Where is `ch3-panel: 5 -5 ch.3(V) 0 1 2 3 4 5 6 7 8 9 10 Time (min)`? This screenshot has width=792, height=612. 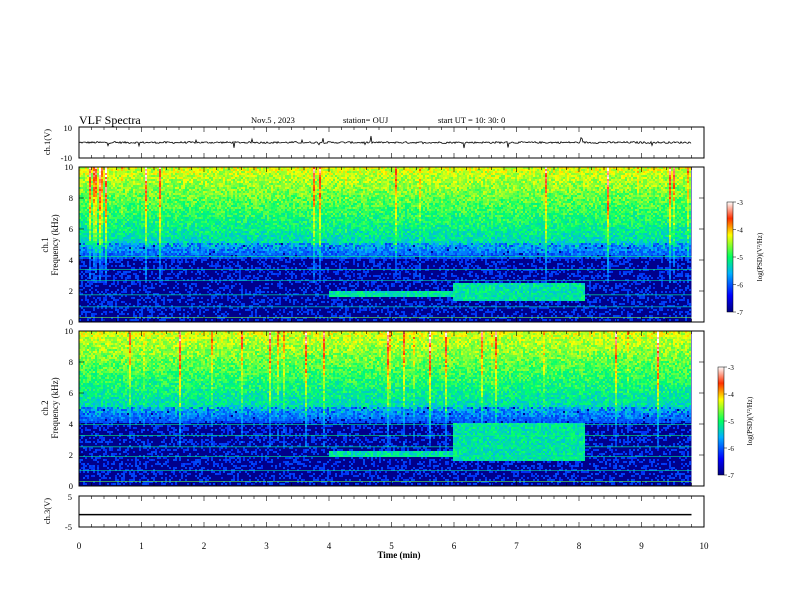
ch3-panel: 5 -5 ch.3(V) 0 1 2 3 4 5 6 7 8 9 10 Time (min) is located at coordinates (375, 526).